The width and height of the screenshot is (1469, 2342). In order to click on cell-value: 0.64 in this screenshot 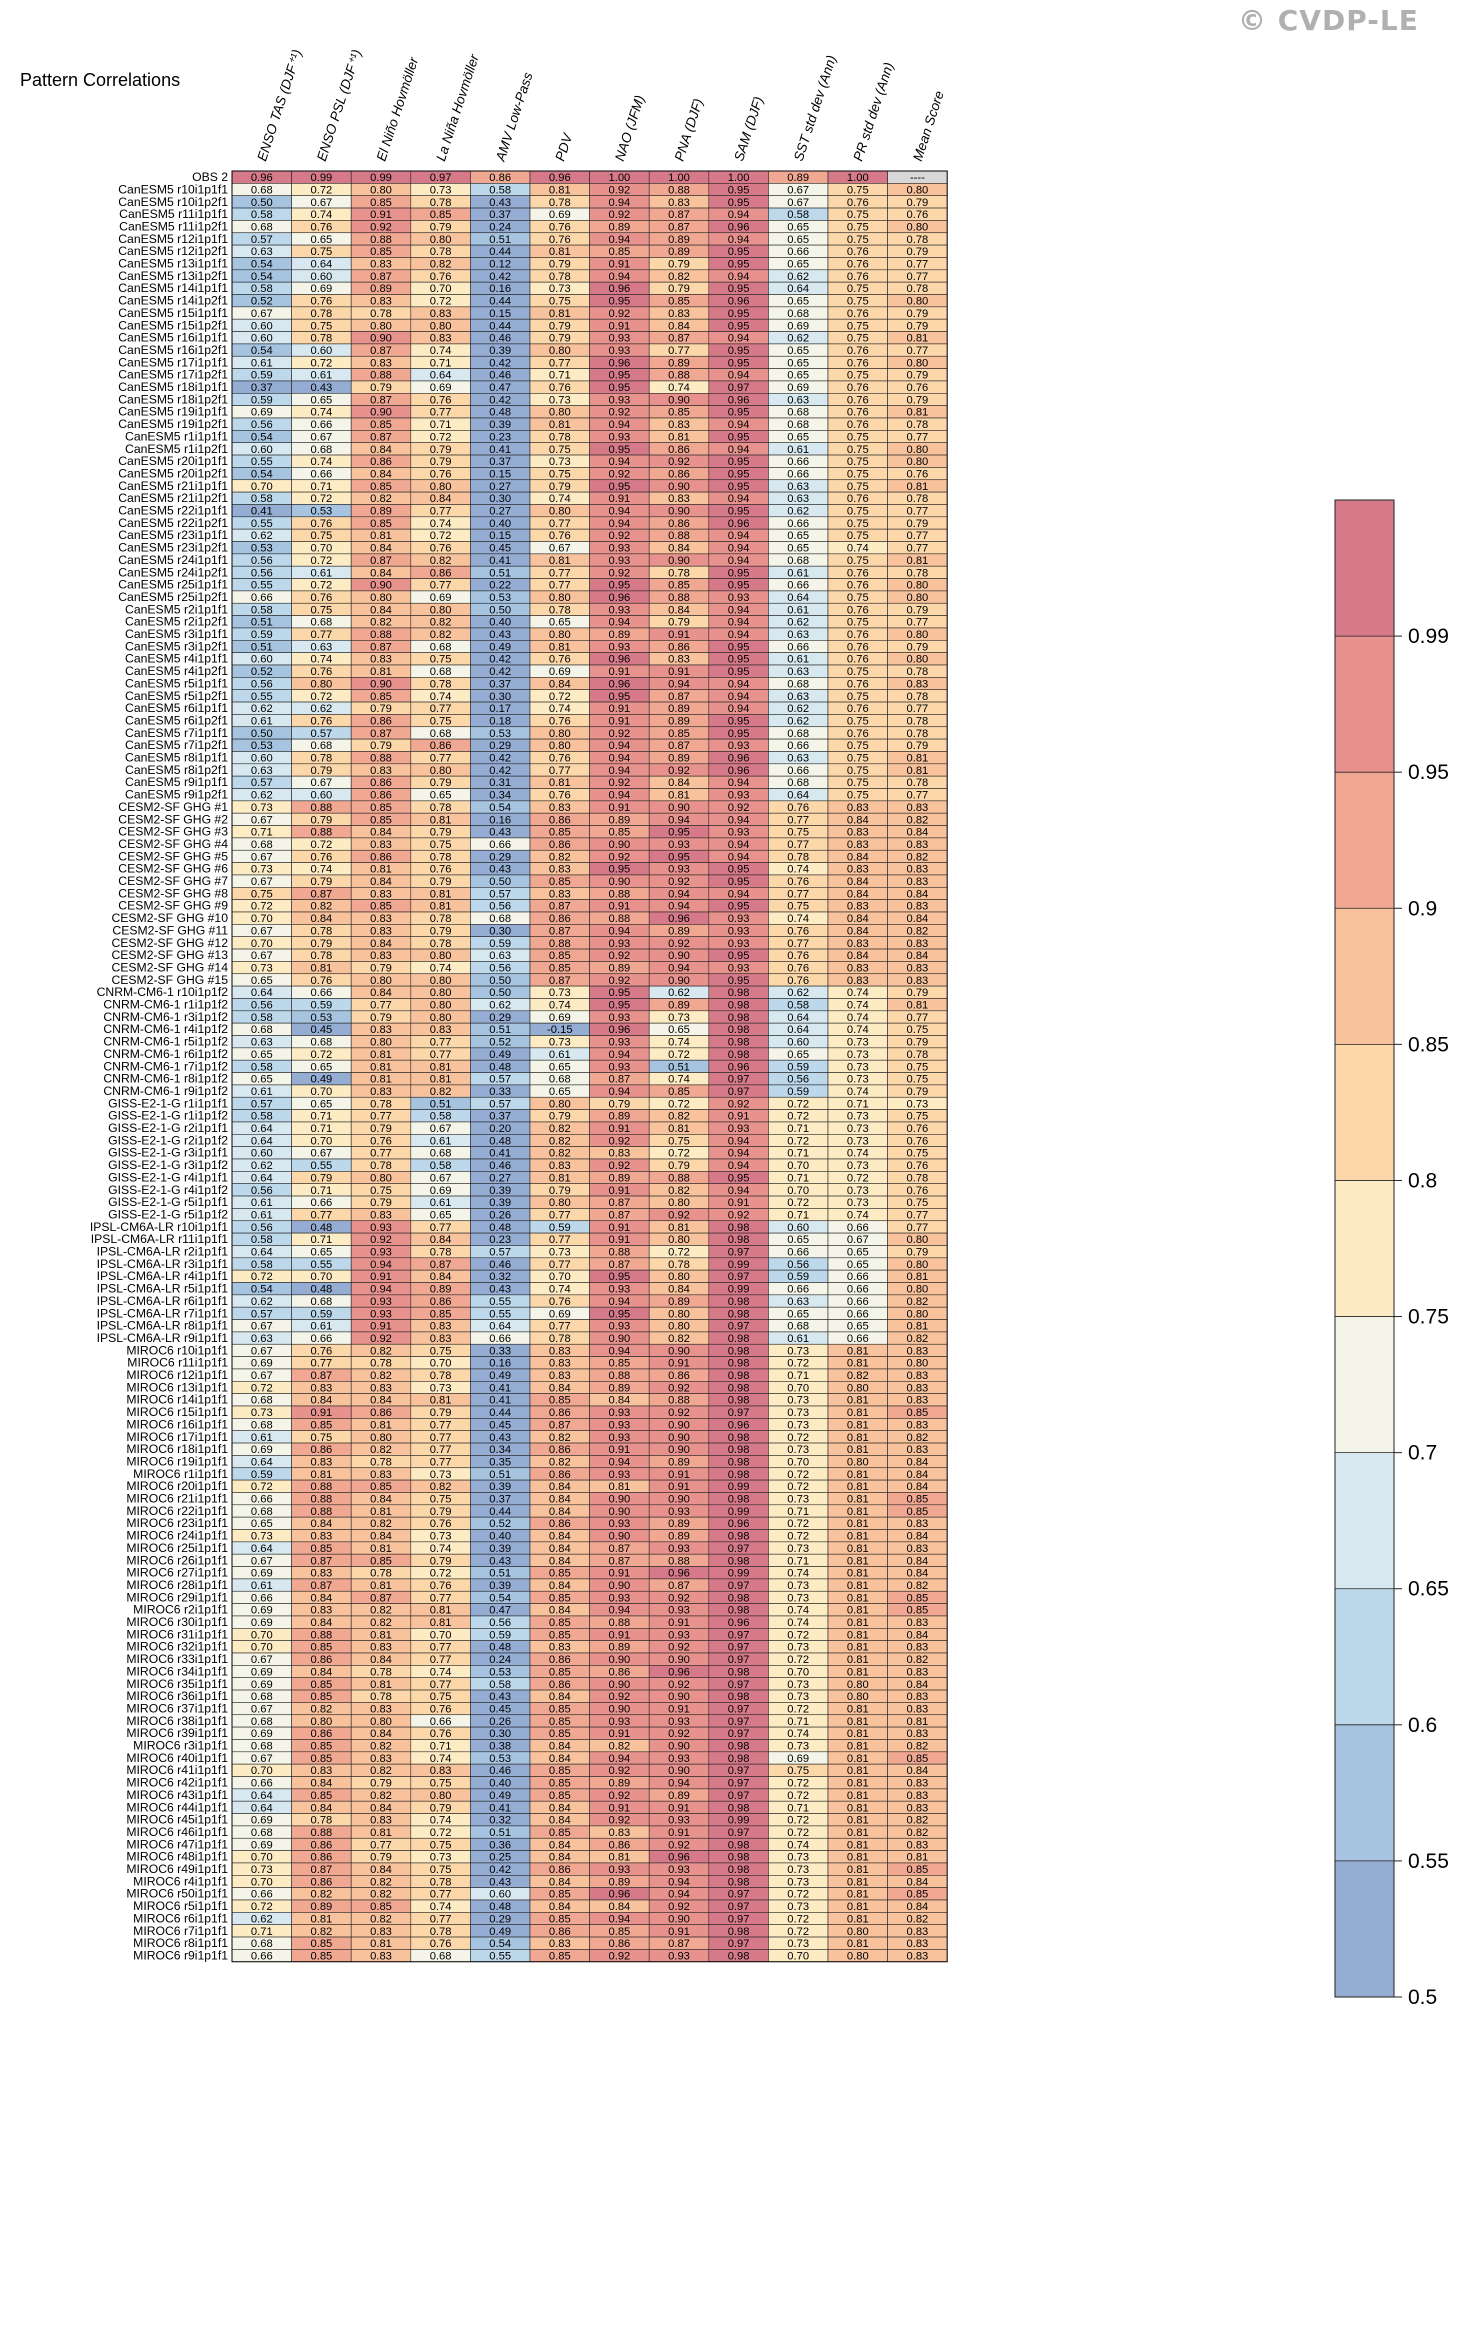, I will do `click(322, 265)`.